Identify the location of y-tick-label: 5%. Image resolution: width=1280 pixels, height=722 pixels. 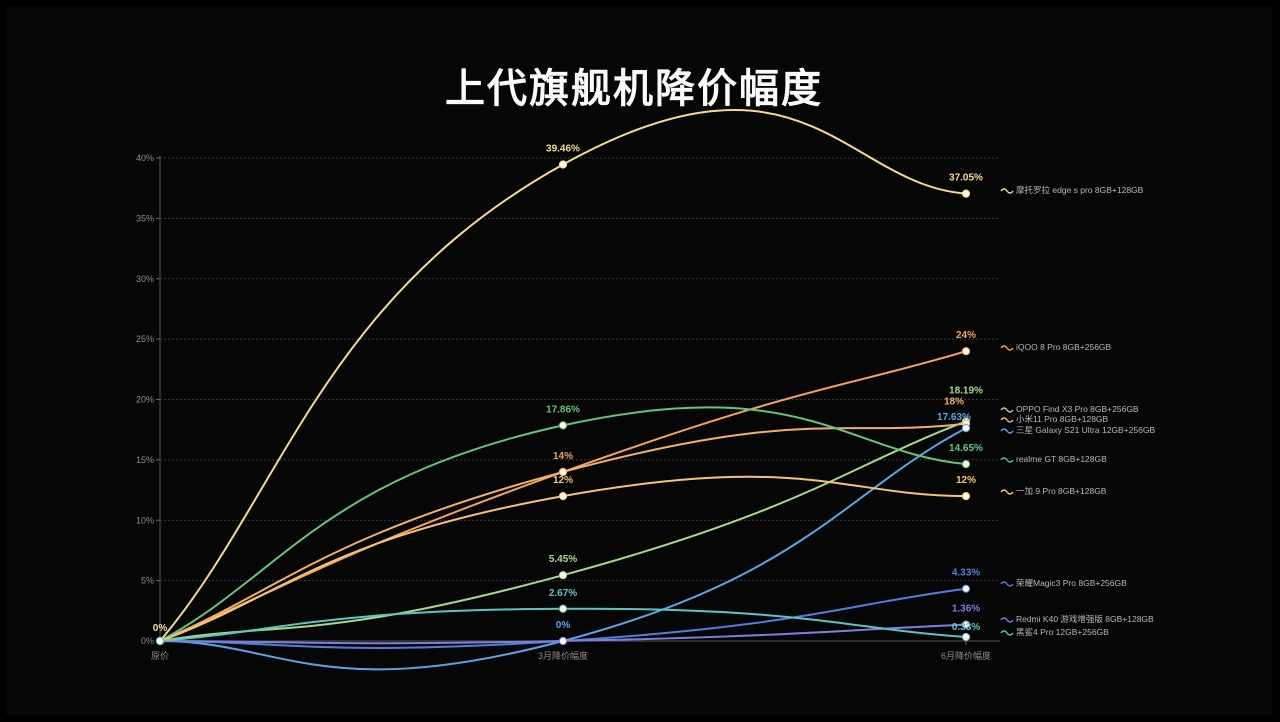
(147, 581).